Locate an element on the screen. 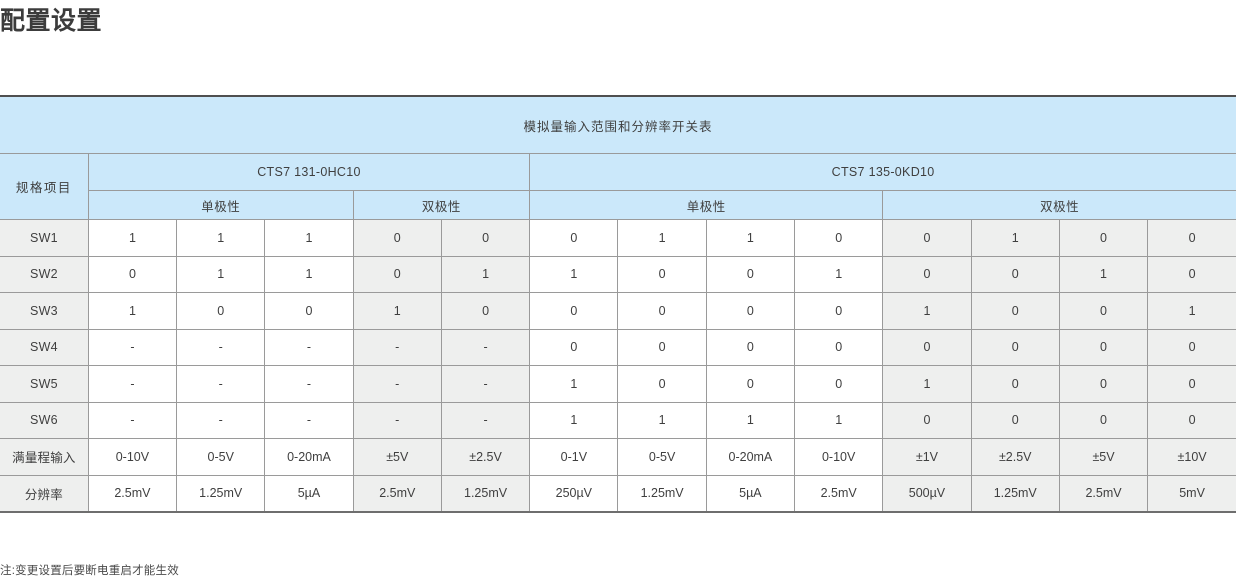 The width and height of the screenshot is (1236, 586). table-cell: ±10V is located at coordinates (1191, 457).